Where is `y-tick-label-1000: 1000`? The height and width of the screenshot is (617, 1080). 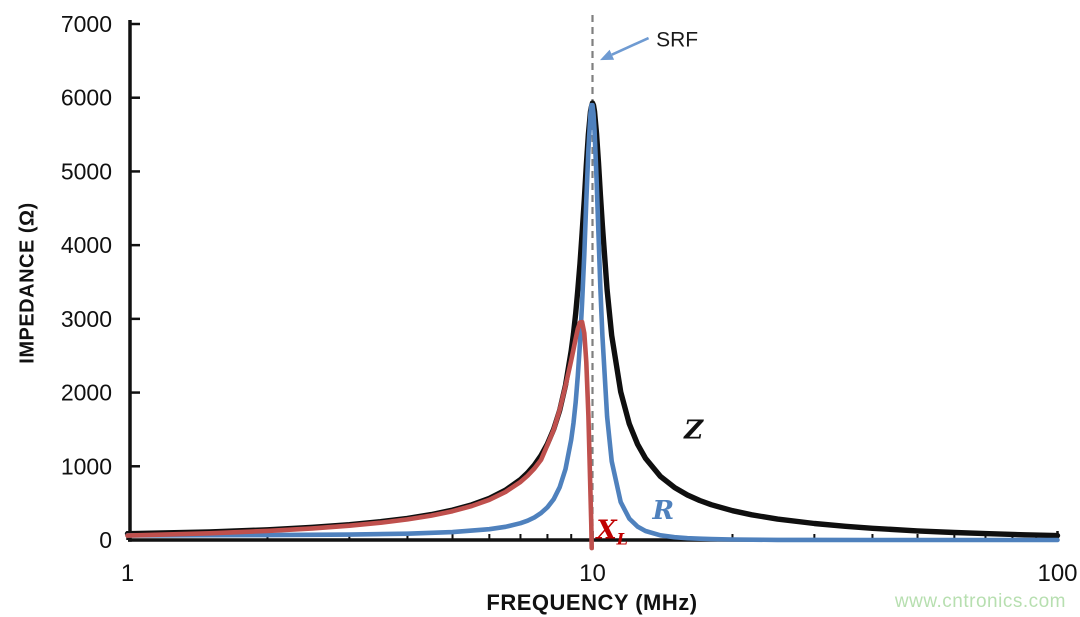 y-tick-label-1000: 1000 is located at coordinates (86, 466).